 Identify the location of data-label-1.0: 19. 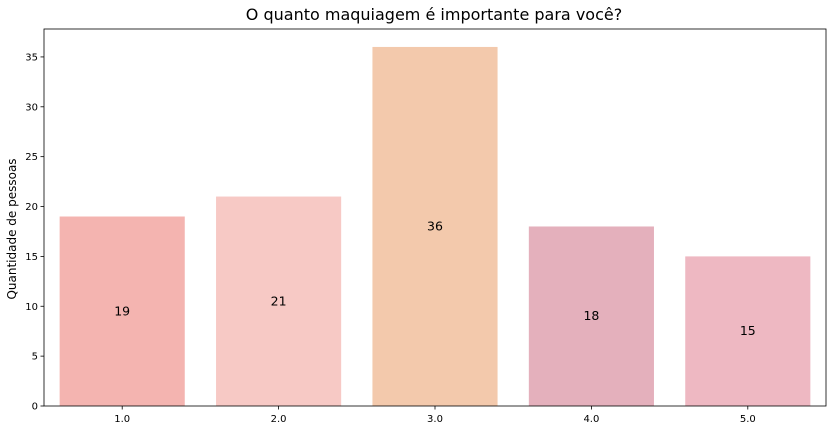
(122, 310).